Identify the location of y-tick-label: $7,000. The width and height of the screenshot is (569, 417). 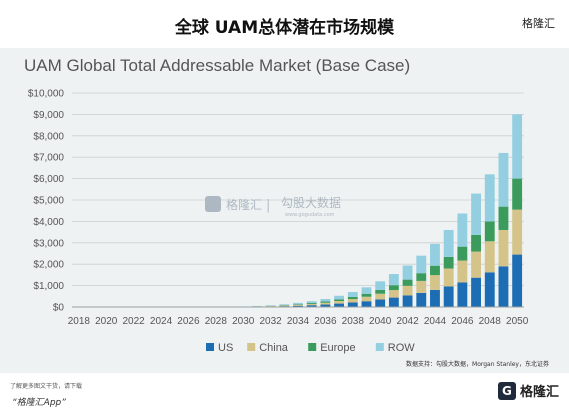
(48, 158).